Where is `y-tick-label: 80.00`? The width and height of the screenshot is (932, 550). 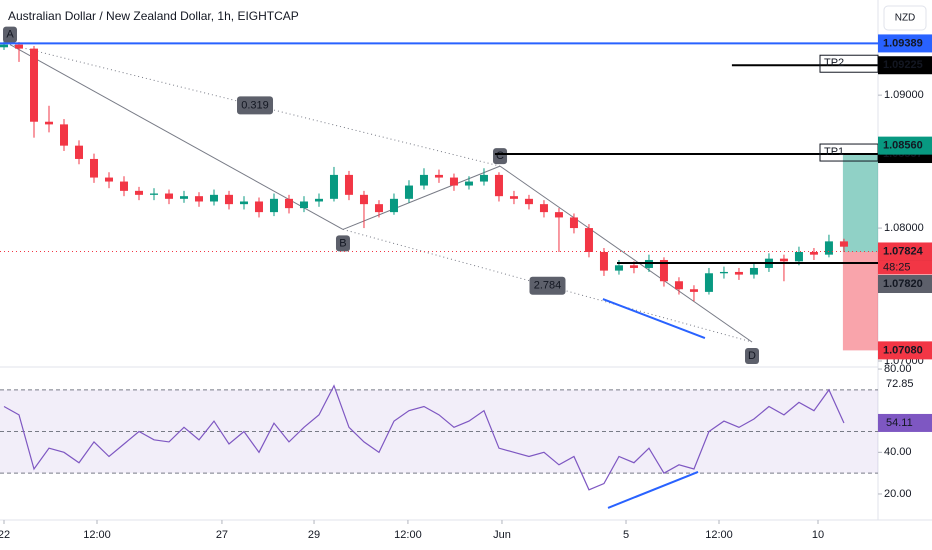 y-tick-label: 80.00 is located at coordinates (898, 369).